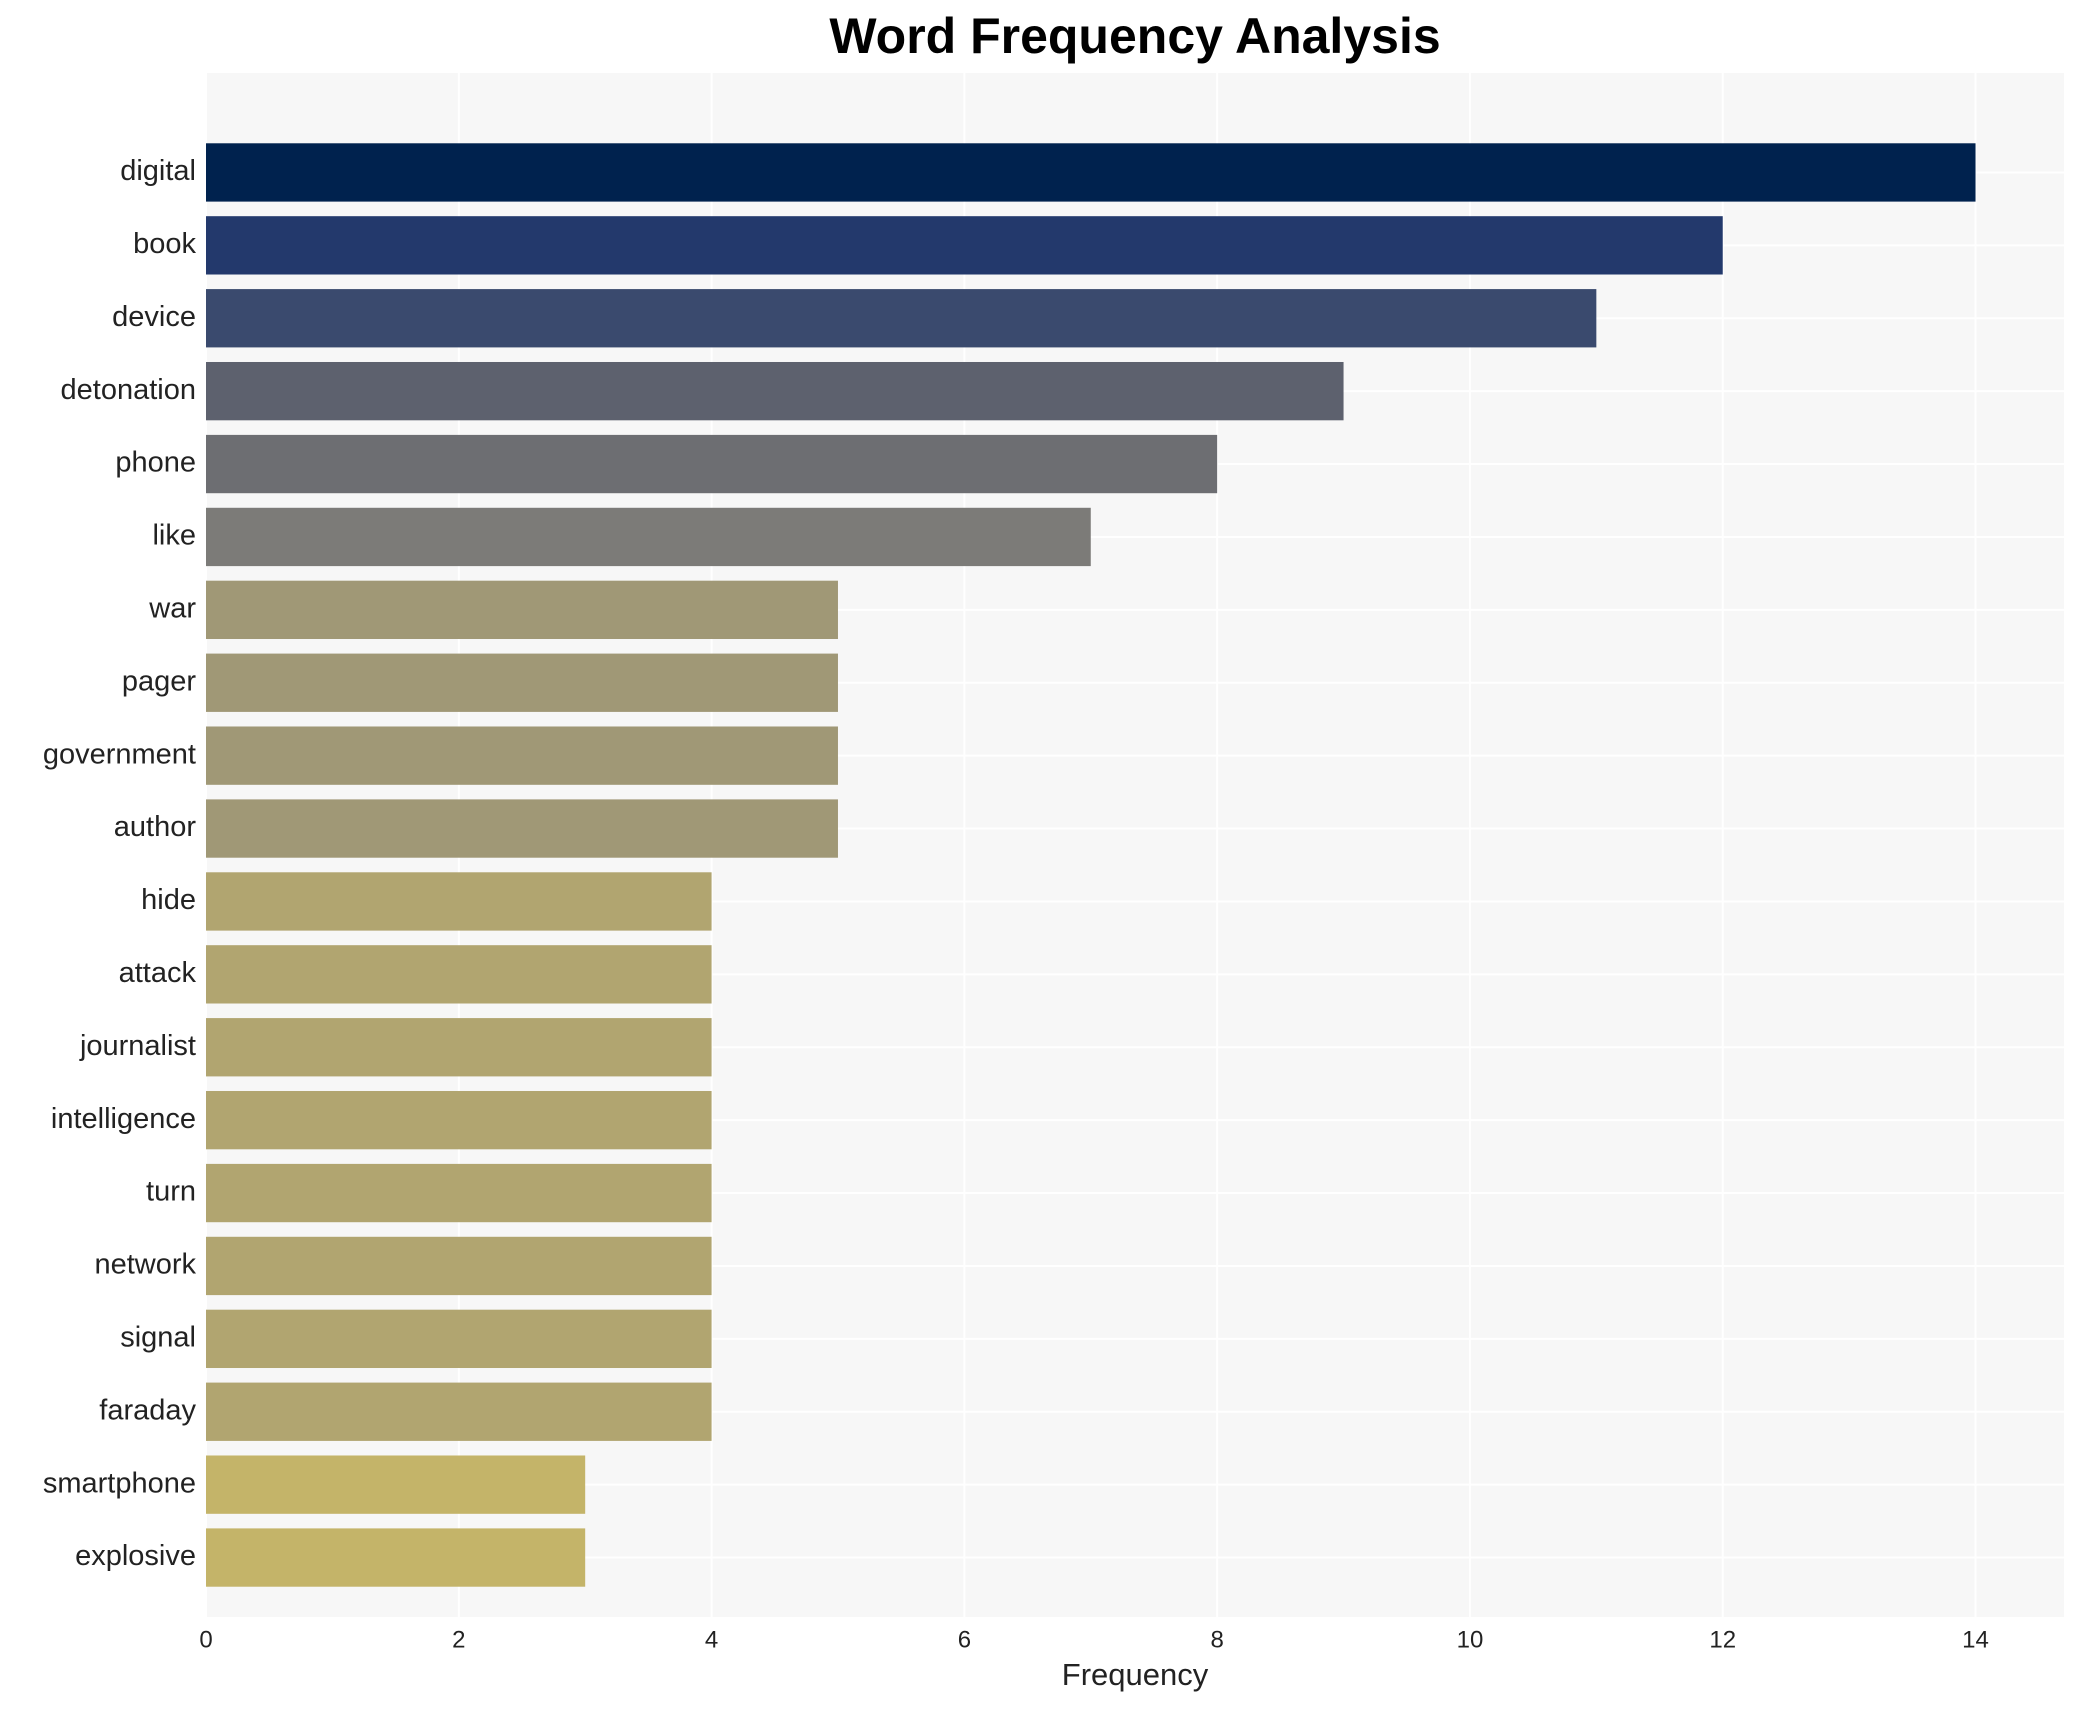  What do you see at coordinates (123, 1119) in the screenshot?
I see `y-tick-label: intelligence` at bounding box center [123, 1119].